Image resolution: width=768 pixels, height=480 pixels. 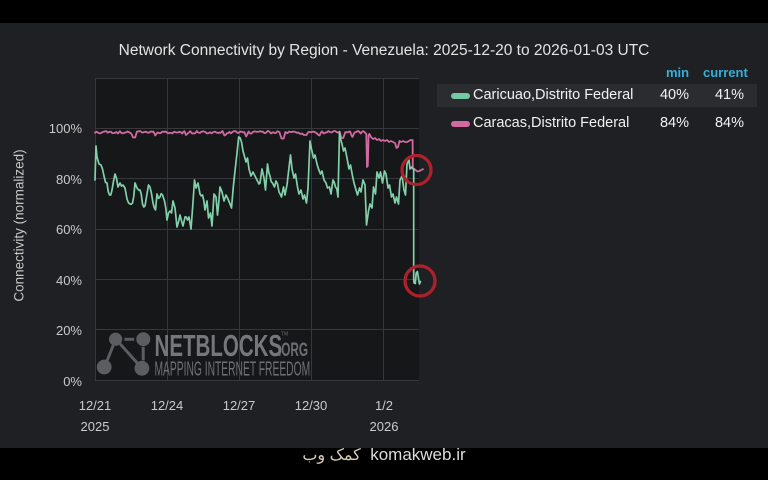 I want to click on svg-text: .ORG, so click(x=293, y=350).